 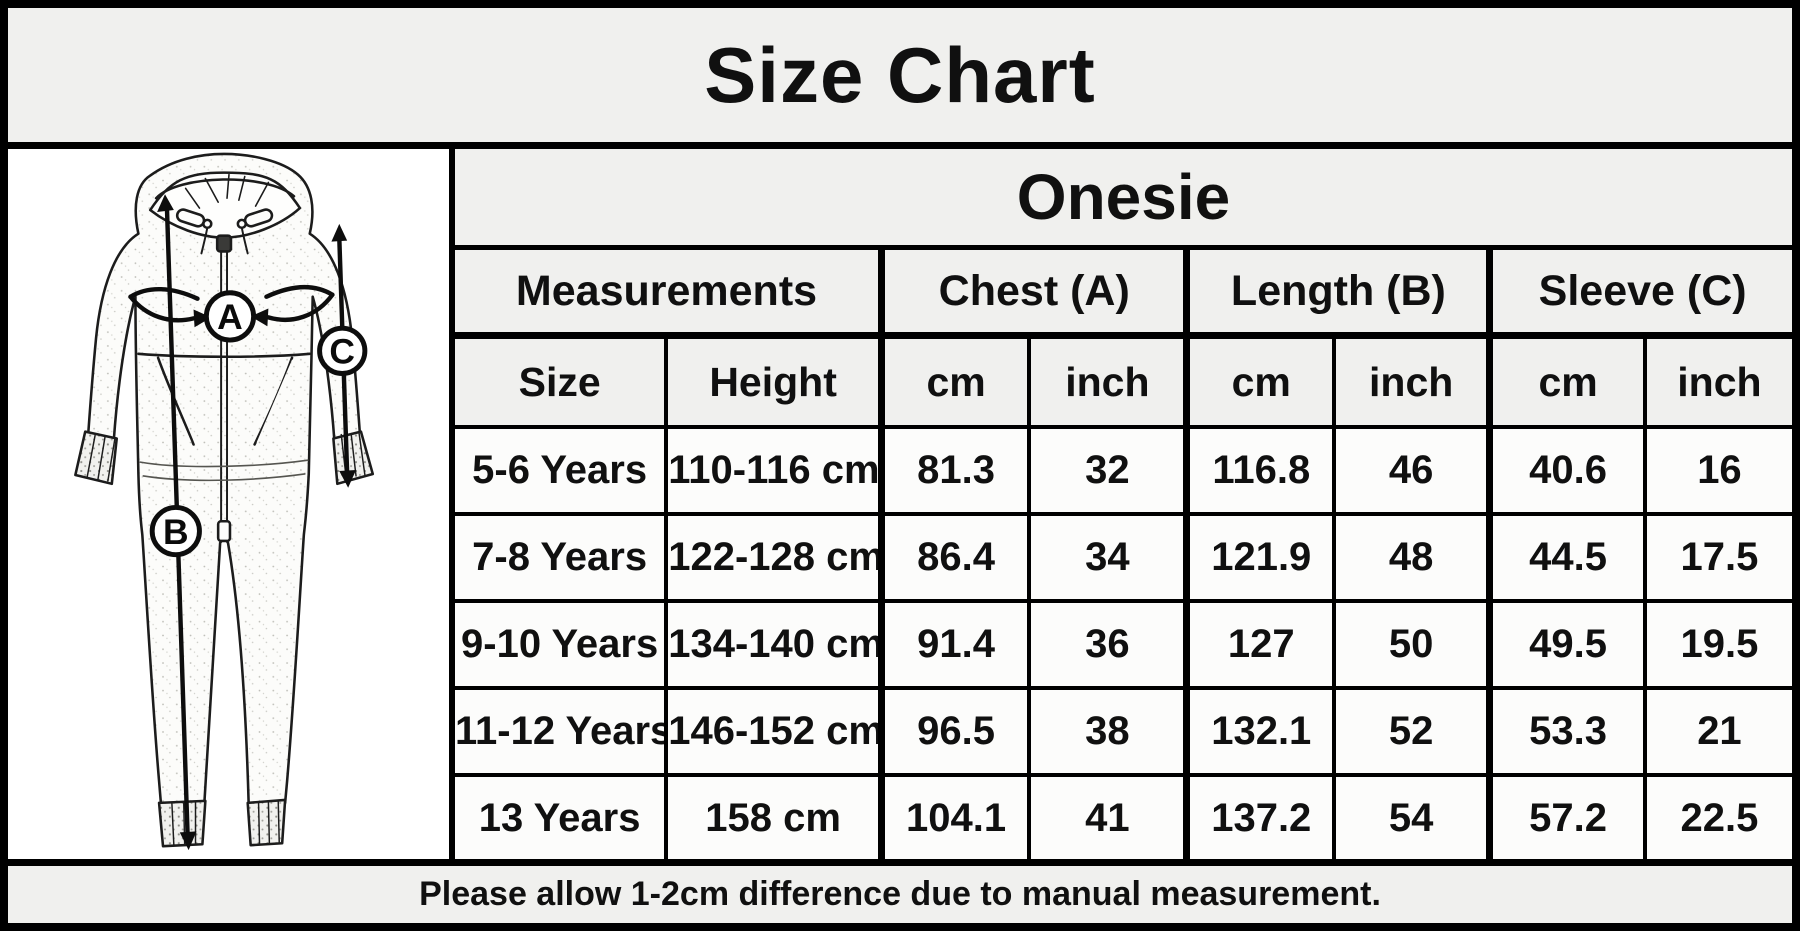 What do you see at coordinates (1412, 732) in the screenshot?
I see `length-inch-cell: 52` at bounding box center [1412, 732].